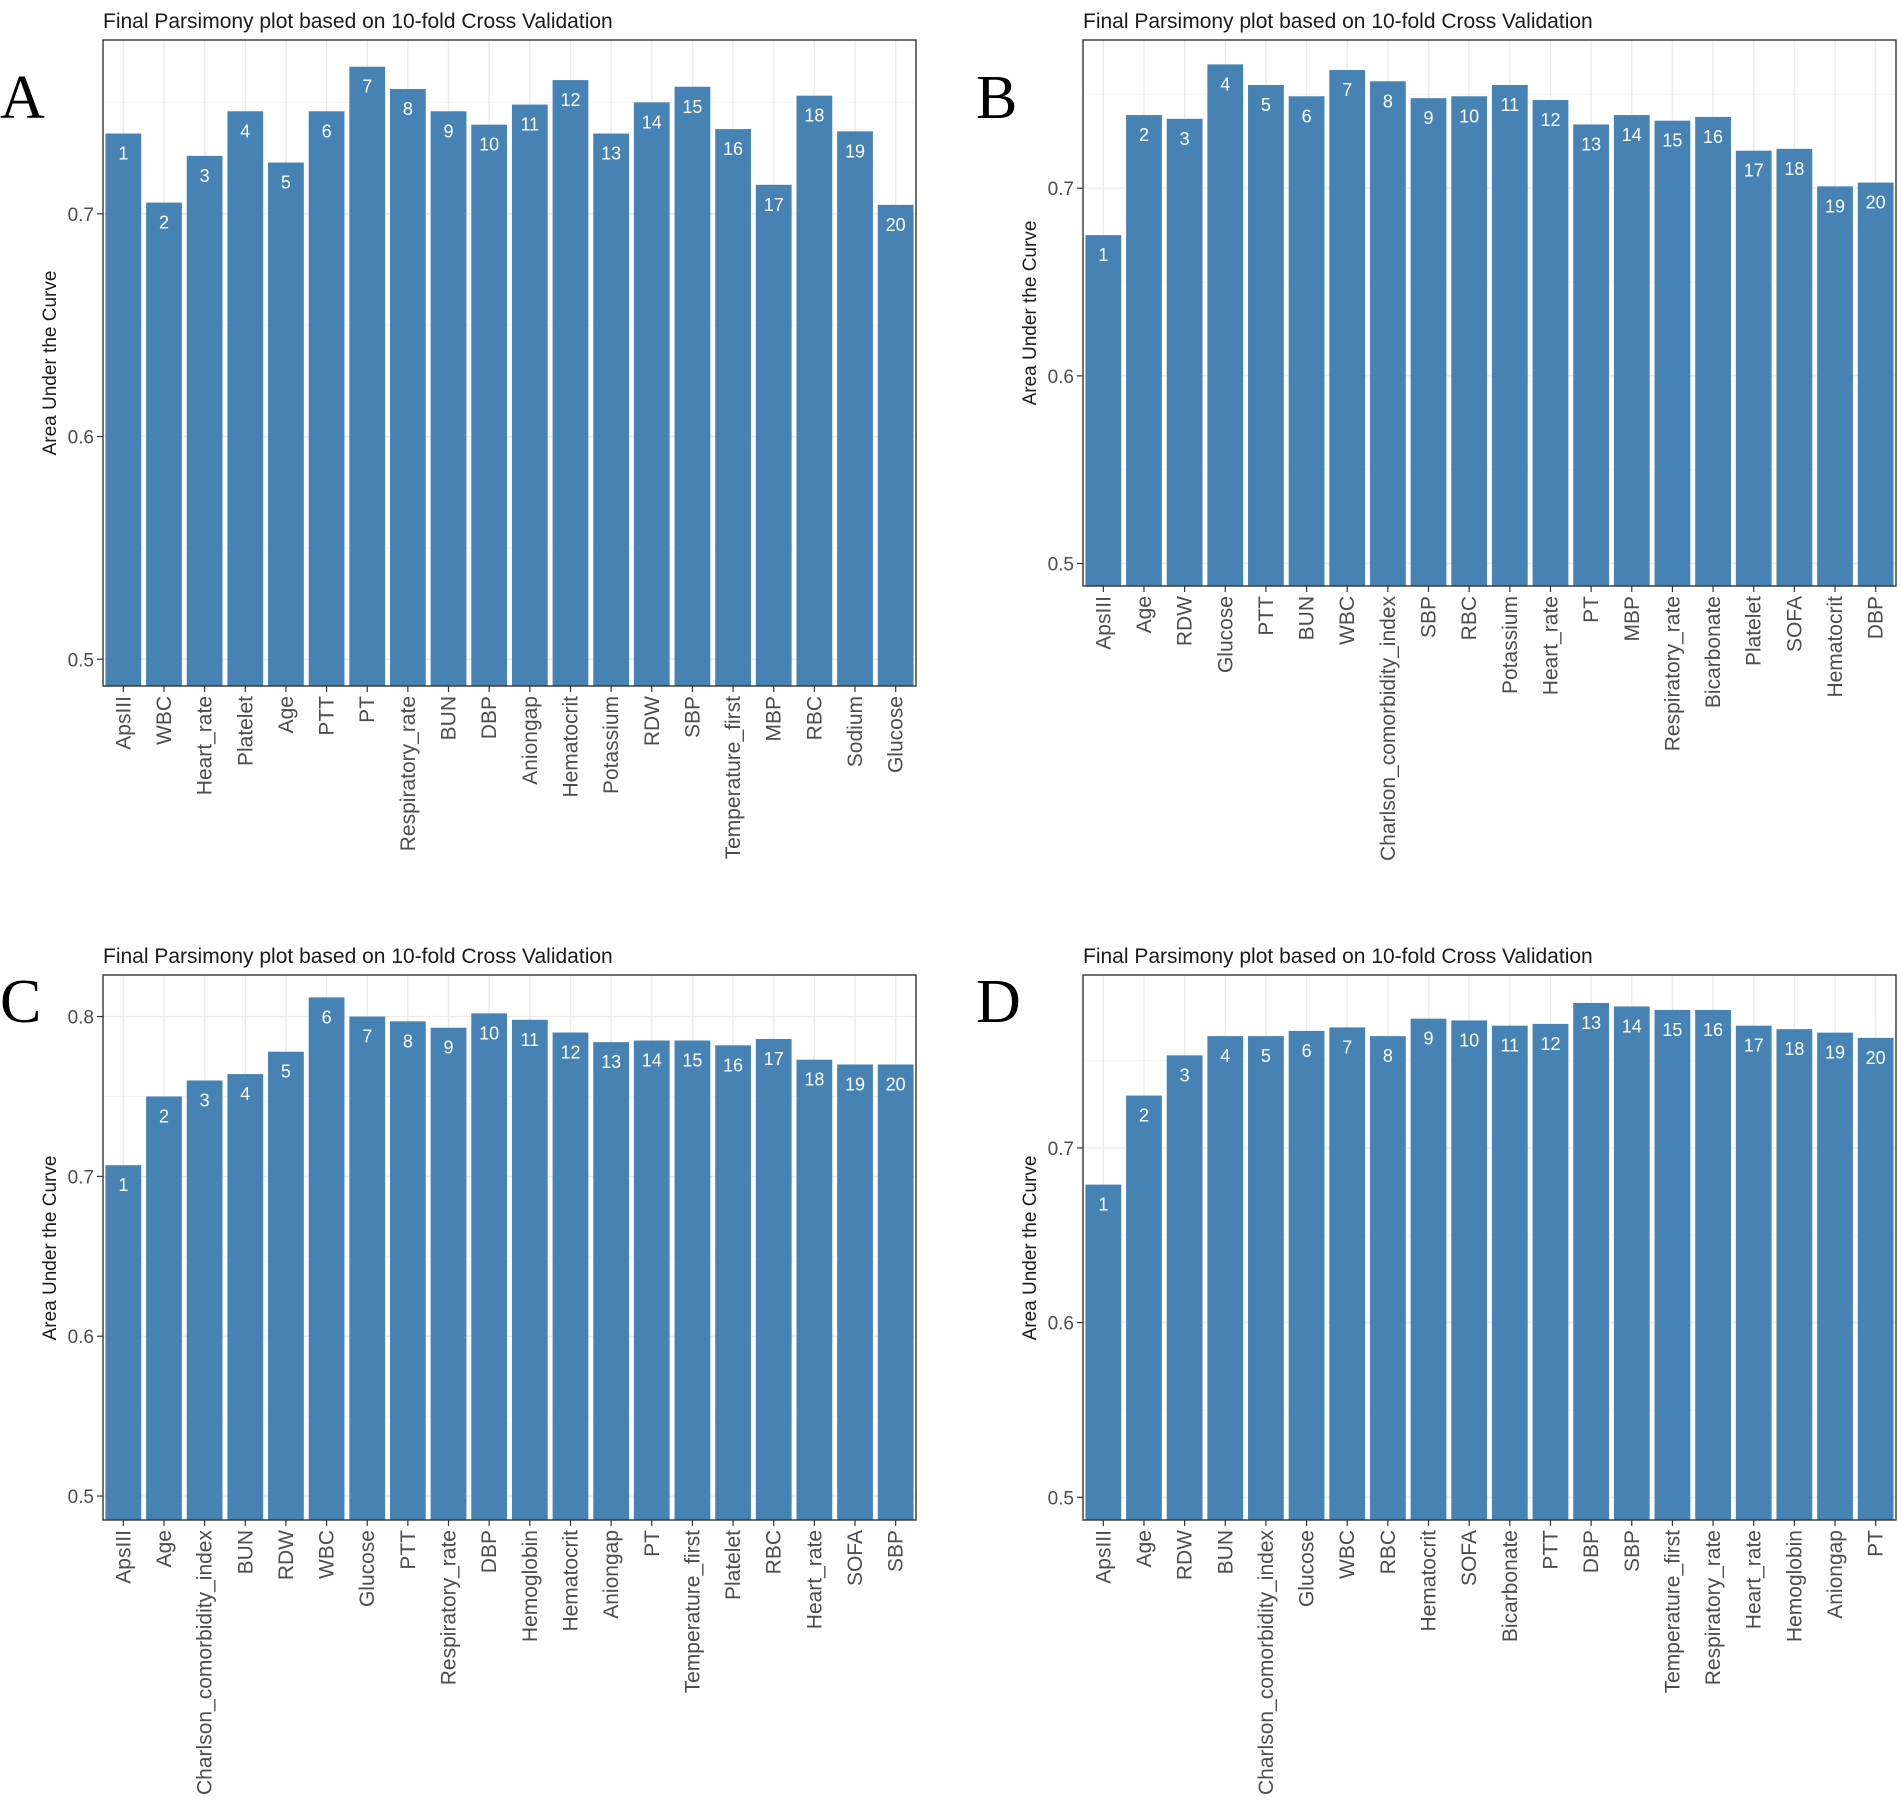 Image resolution: width=1901 pixels, height=1819 pixels. I want to click on x-tick-label: Heart_rate, so click(205, 745).